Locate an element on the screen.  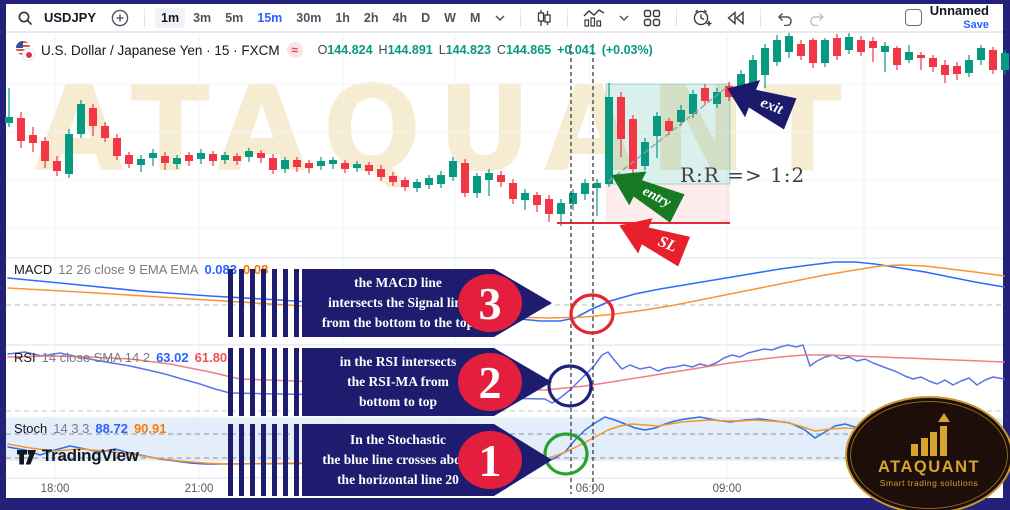
timeframe-1m: 1m is located at coordinates (170, 17).